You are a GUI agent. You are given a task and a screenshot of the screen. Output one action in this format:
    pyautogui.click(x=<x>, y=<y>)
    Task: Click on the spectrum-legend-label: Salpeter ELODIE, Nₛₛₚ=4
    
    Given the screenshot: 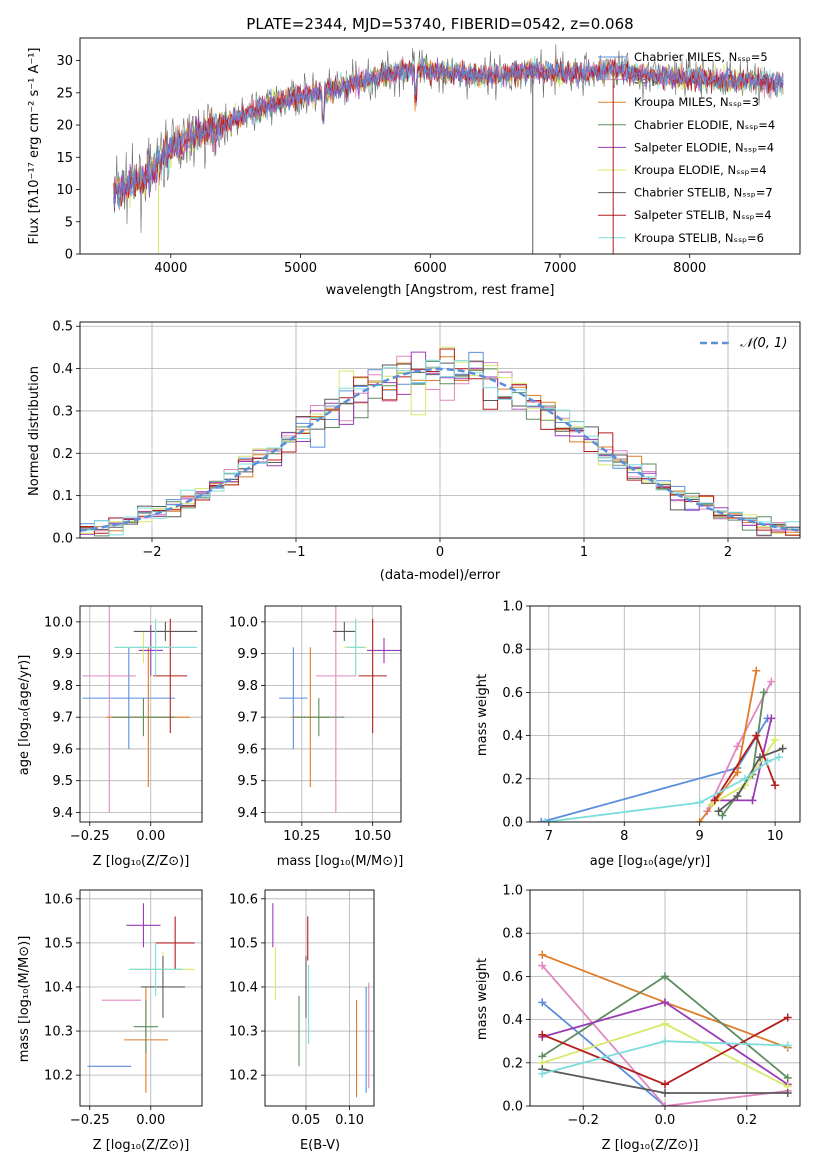 What is the action you would take?
    pyautogui.click(x=704, y=147)
    